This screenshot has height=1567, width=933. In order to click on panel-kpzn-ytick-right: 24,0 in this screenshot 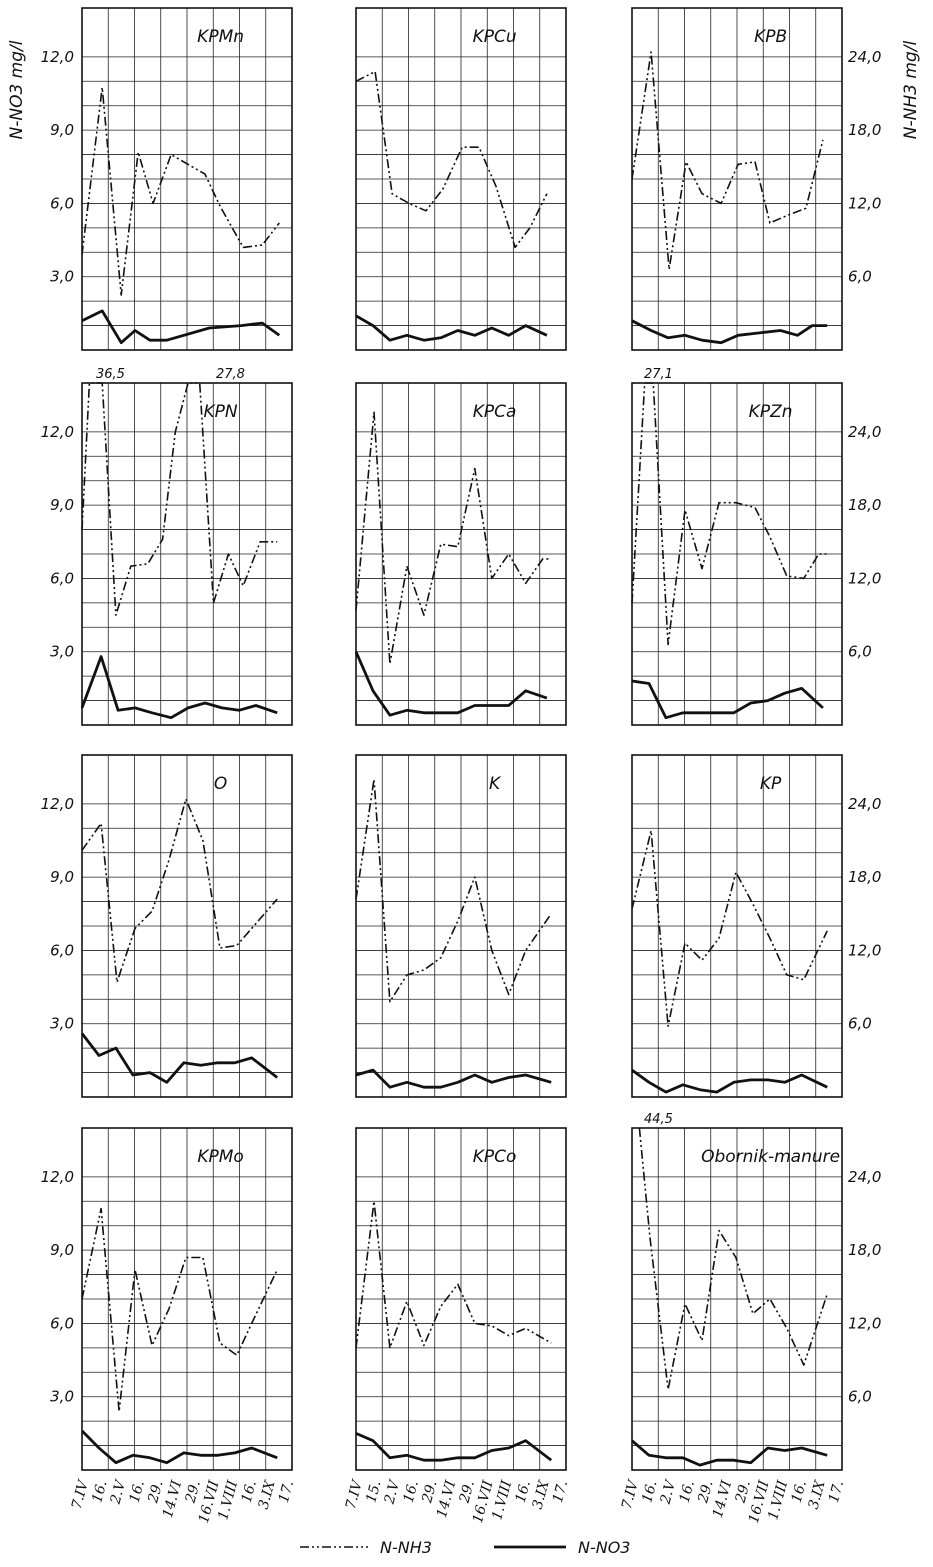, I will do `click(864, 432)`.